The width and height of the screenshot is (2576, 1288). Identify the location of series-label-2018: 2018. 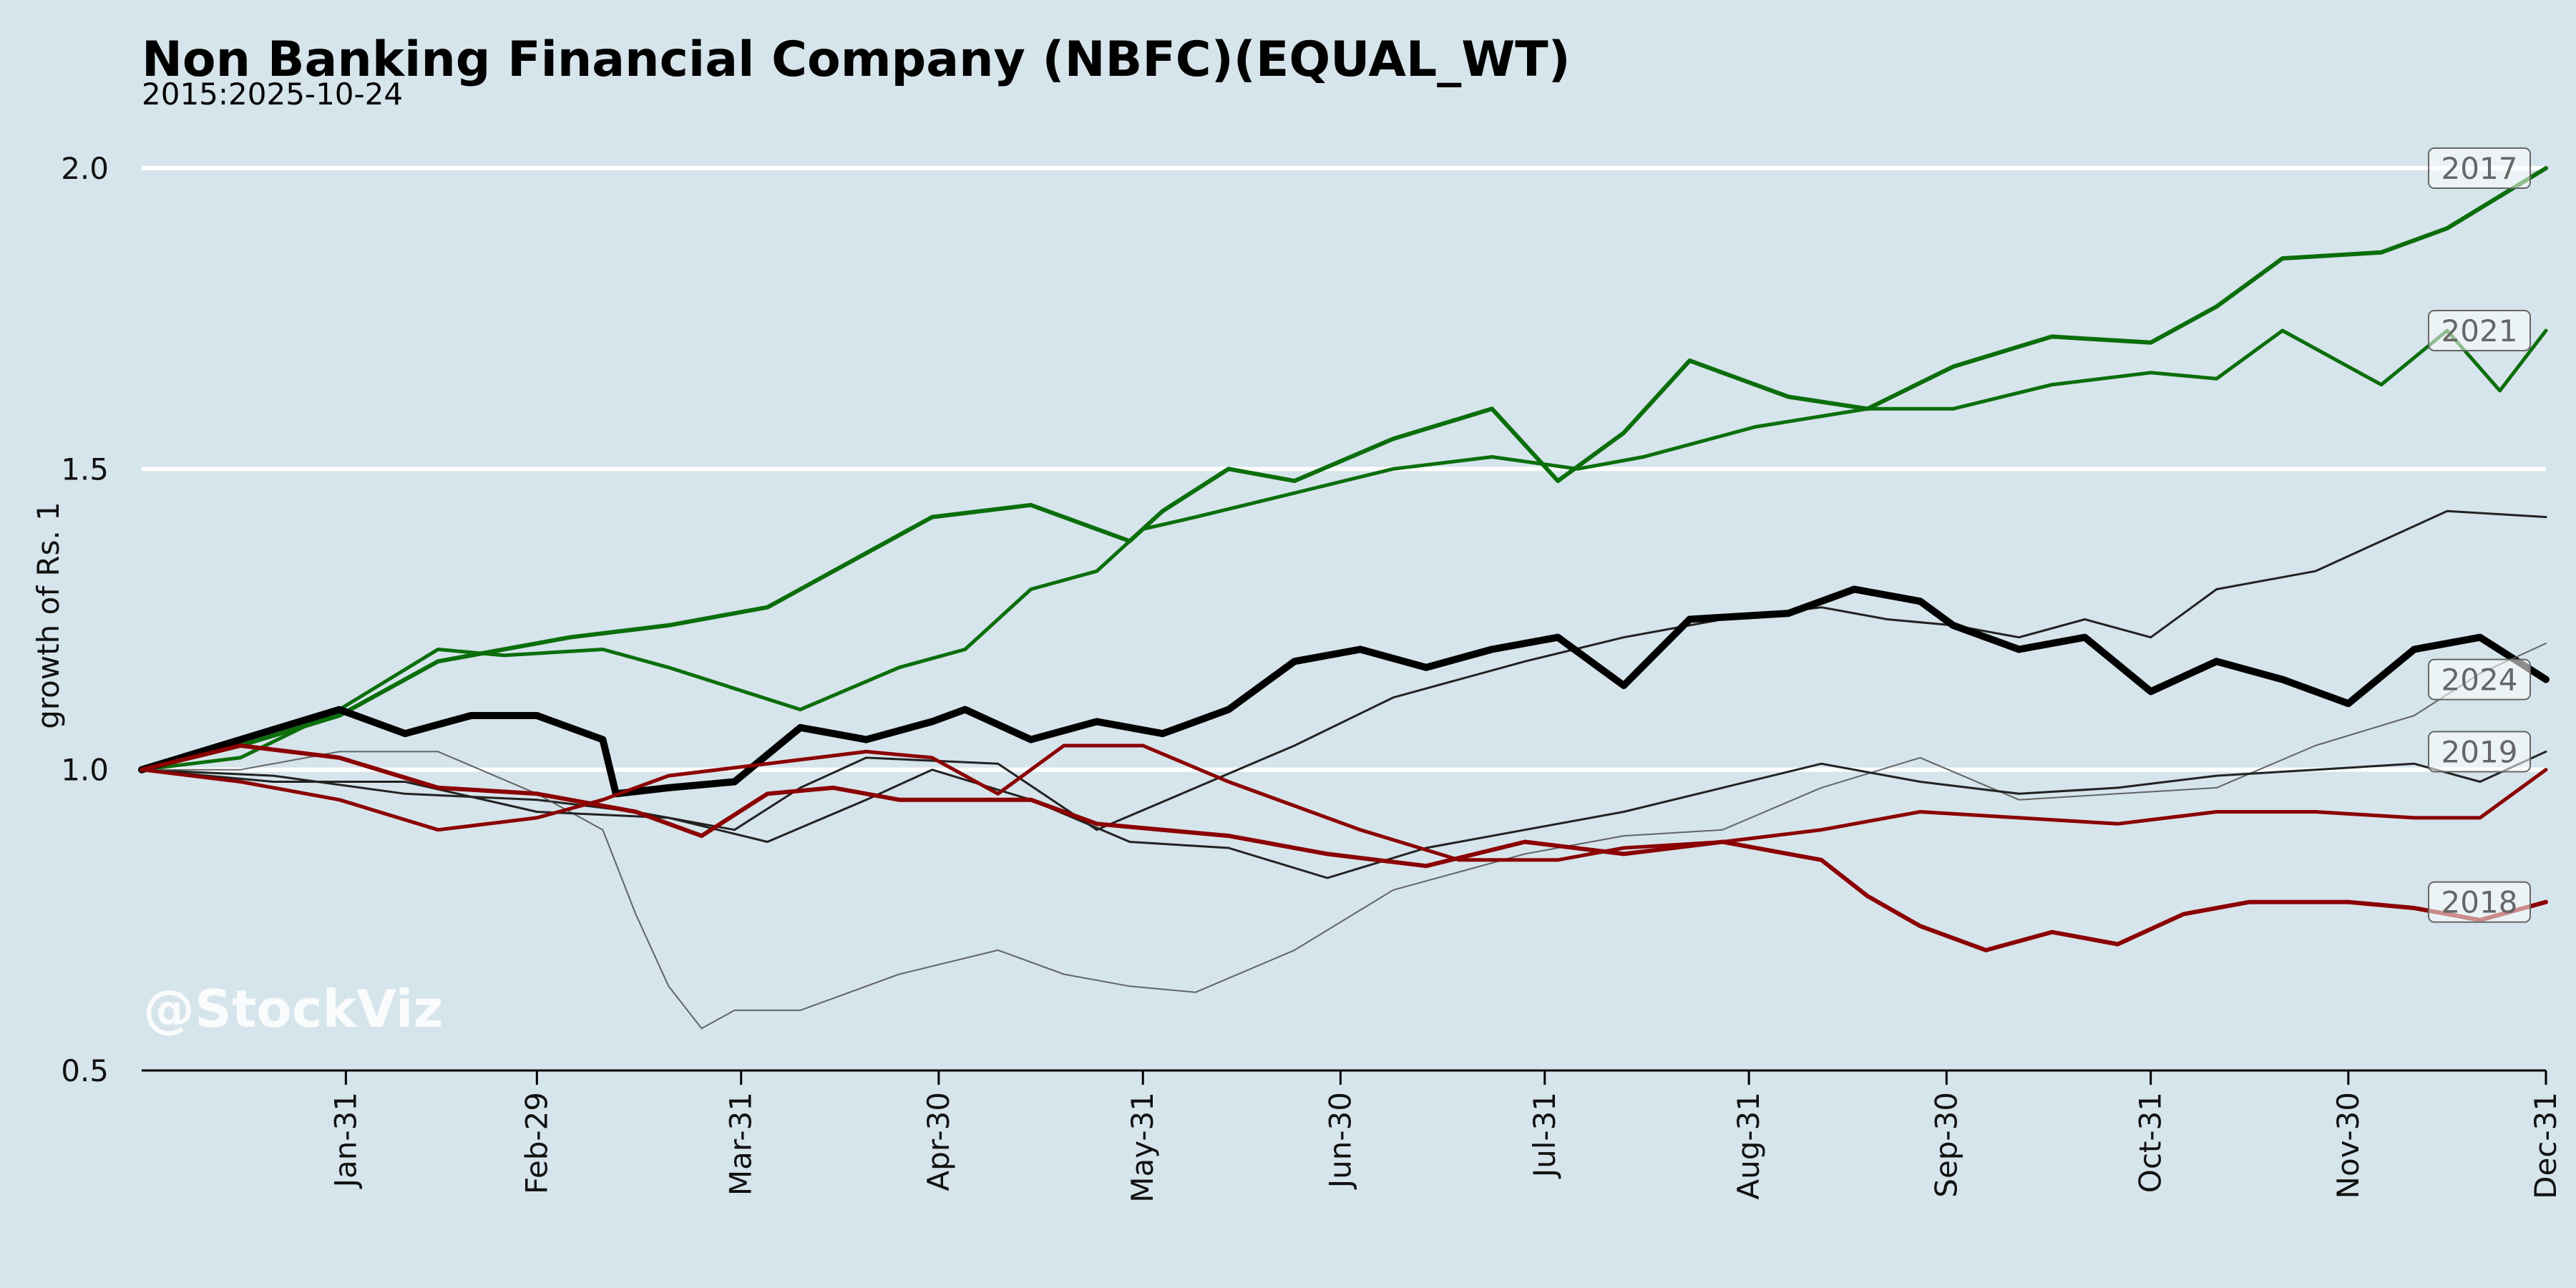
(2479, 902).